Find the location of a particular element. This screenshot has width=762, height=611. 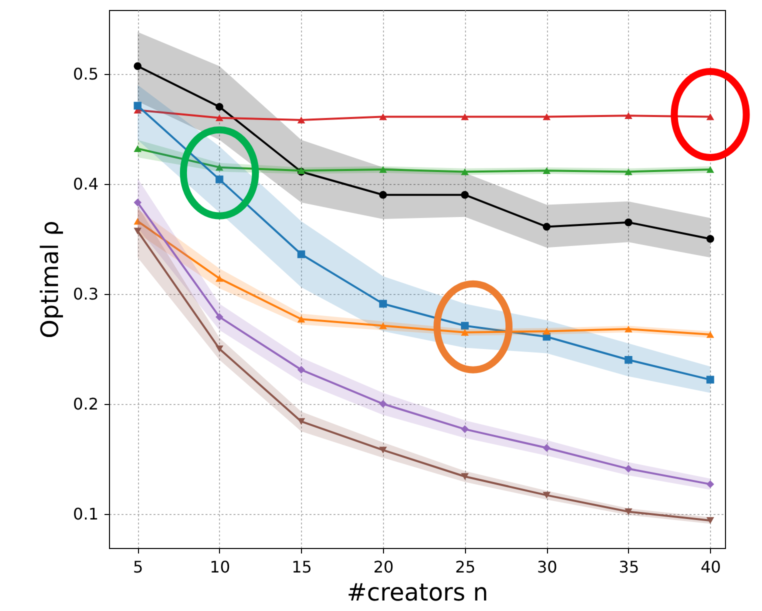

x-axis-title: #creators n is located at coordinates (417, 592).